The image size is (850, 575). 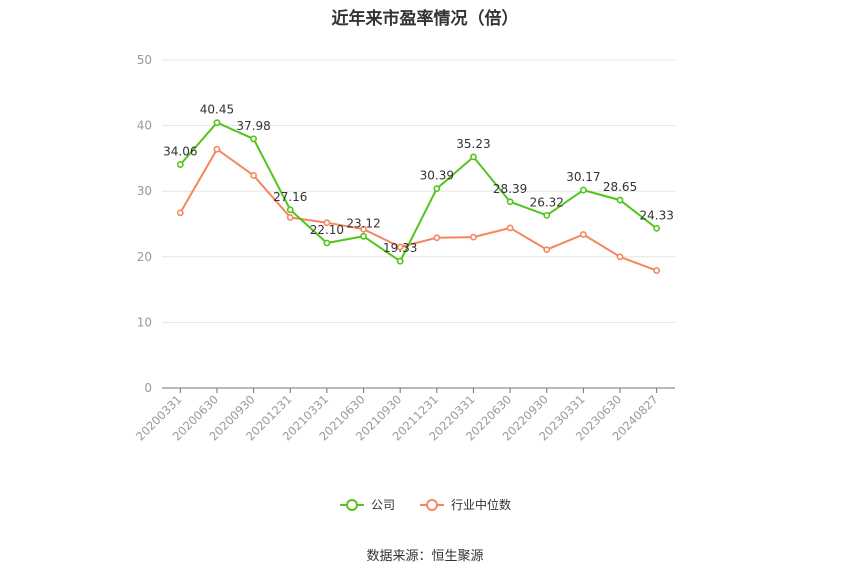 I want to click on y-tick-label: 40, so click(x=144, y=126).